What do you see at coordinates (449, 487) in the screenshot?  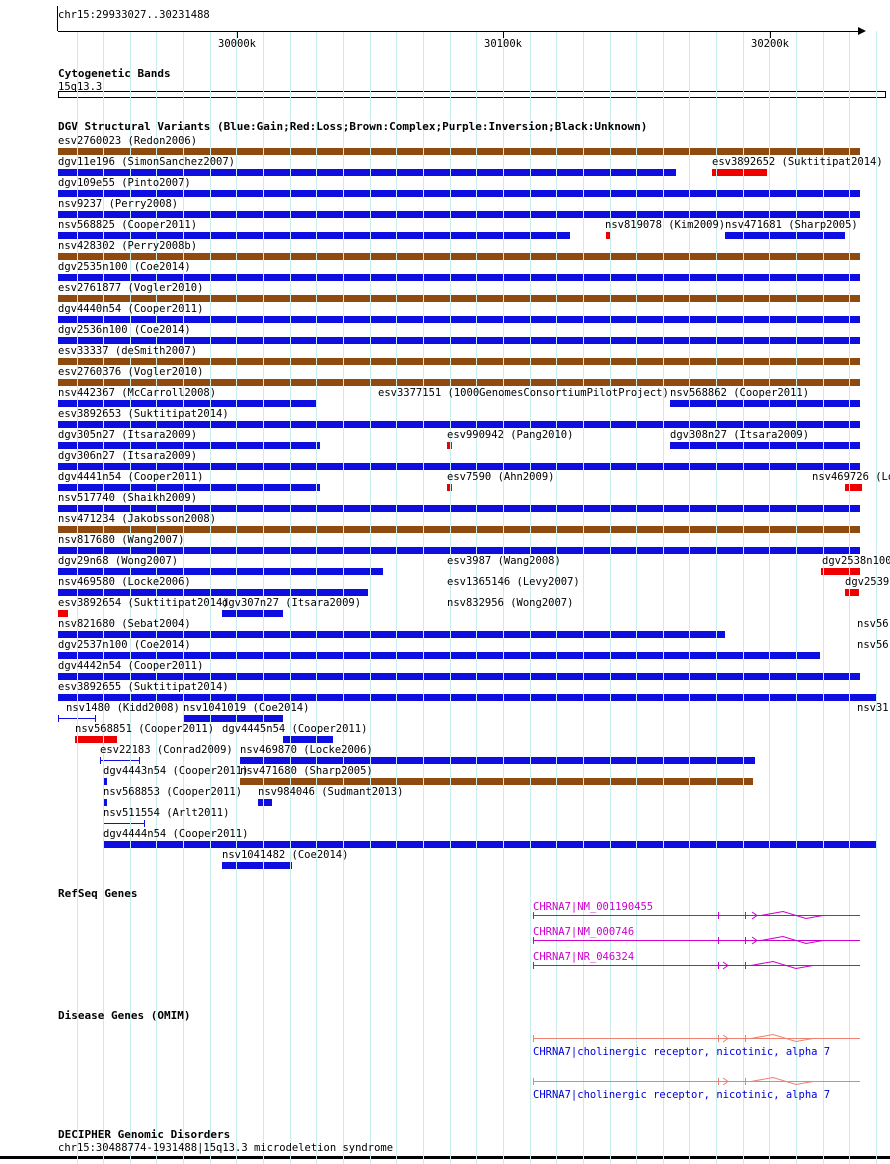 I see `variant-bar-esv7590` at bounding box center [449, 487].